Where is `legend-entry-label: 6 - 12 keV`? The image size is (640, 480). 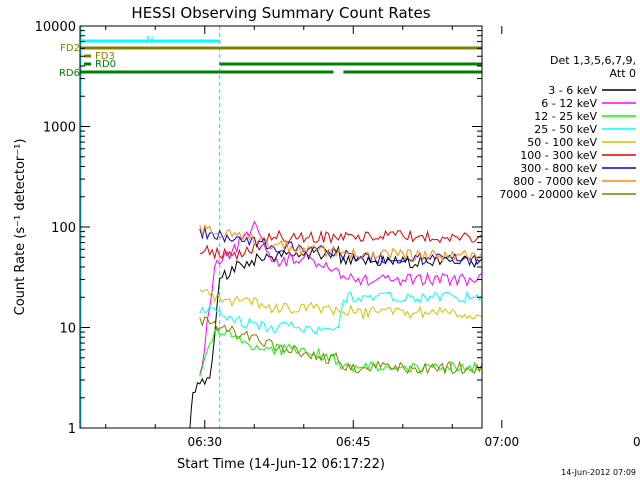
legend-entry-label: 6 - 12 keV is located at coordinates (569, 103).